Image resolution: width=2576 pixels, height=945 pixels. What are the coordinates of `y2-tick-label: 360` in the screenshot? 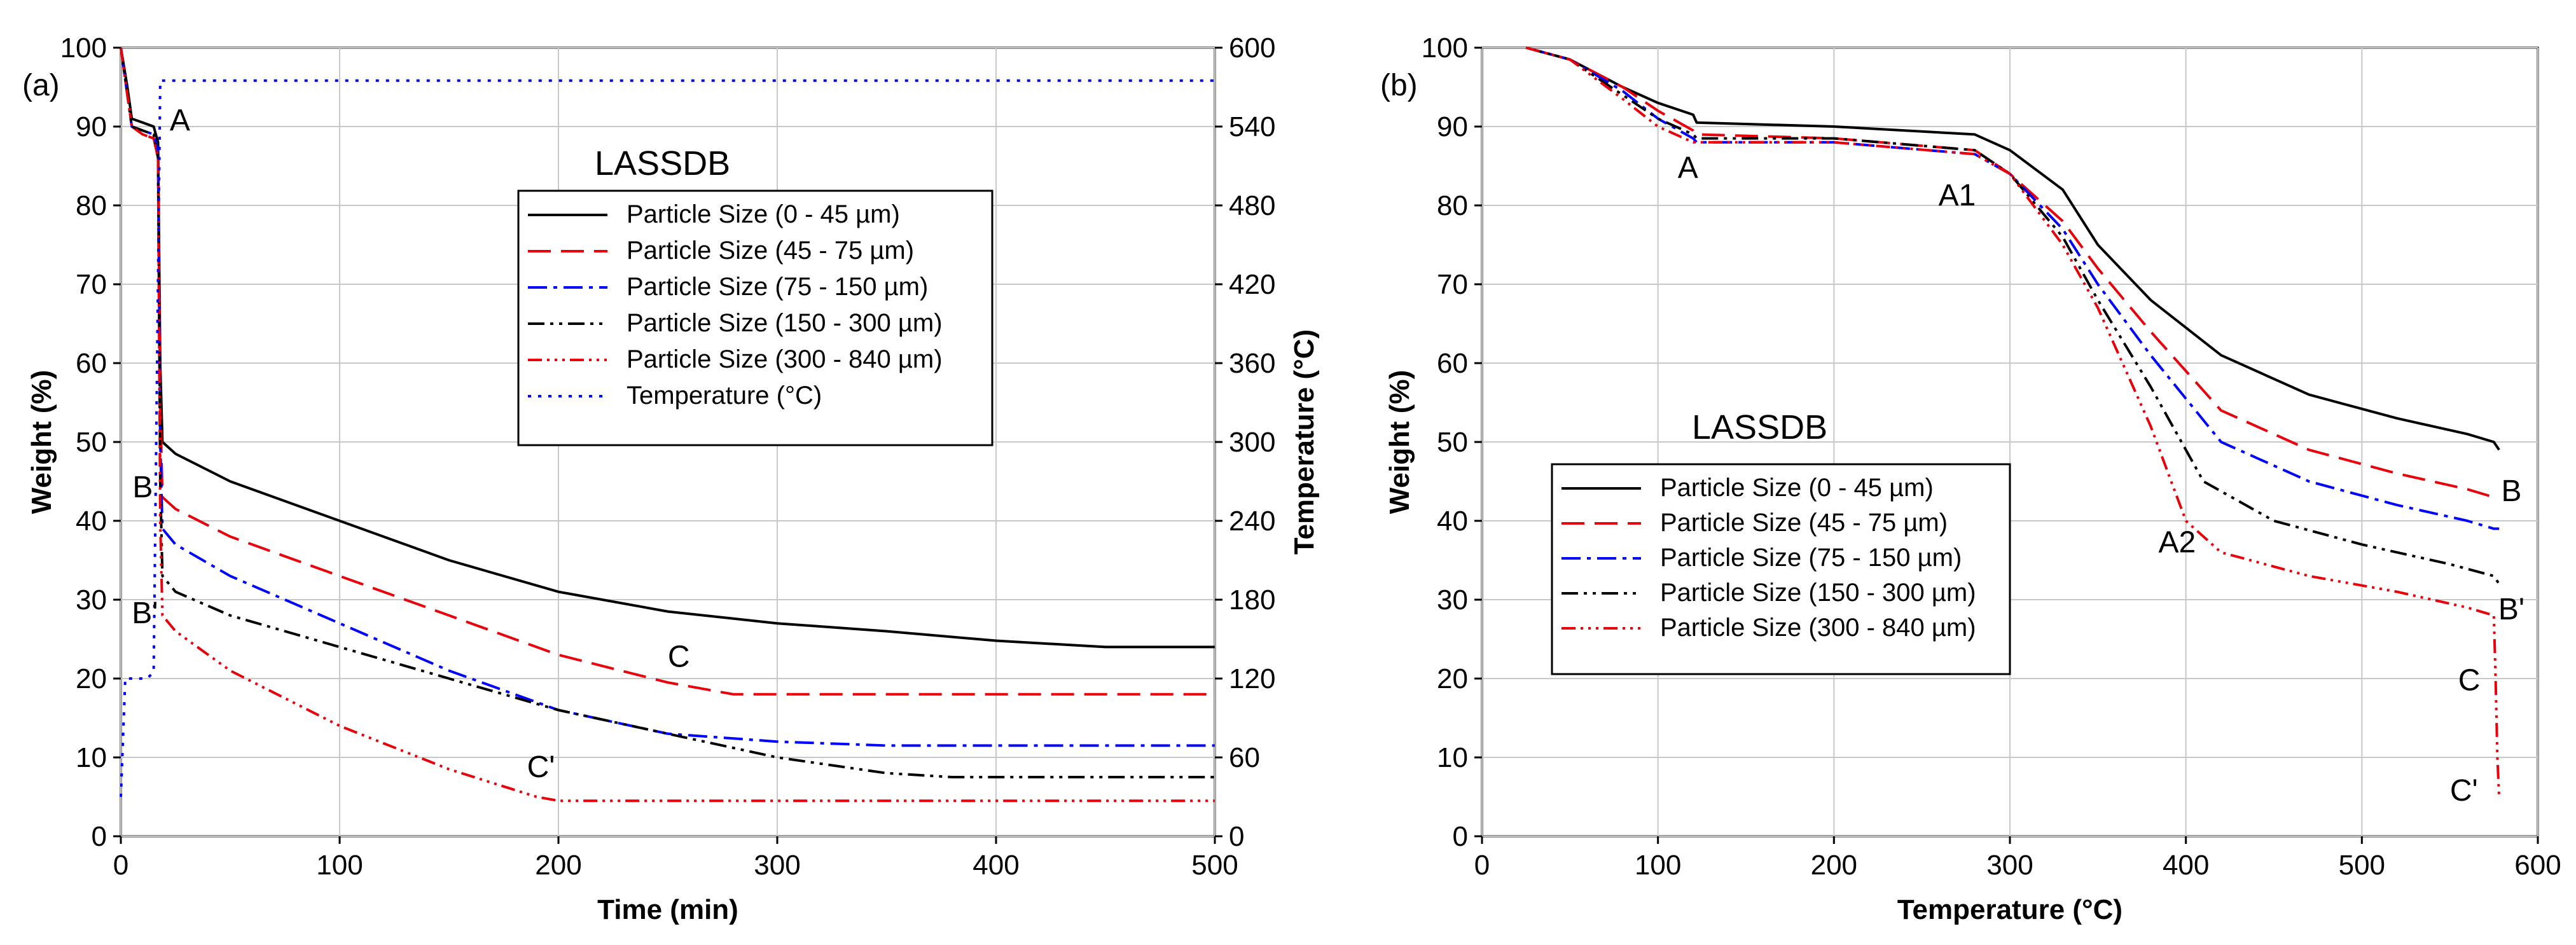 It's located at (1252, 363).